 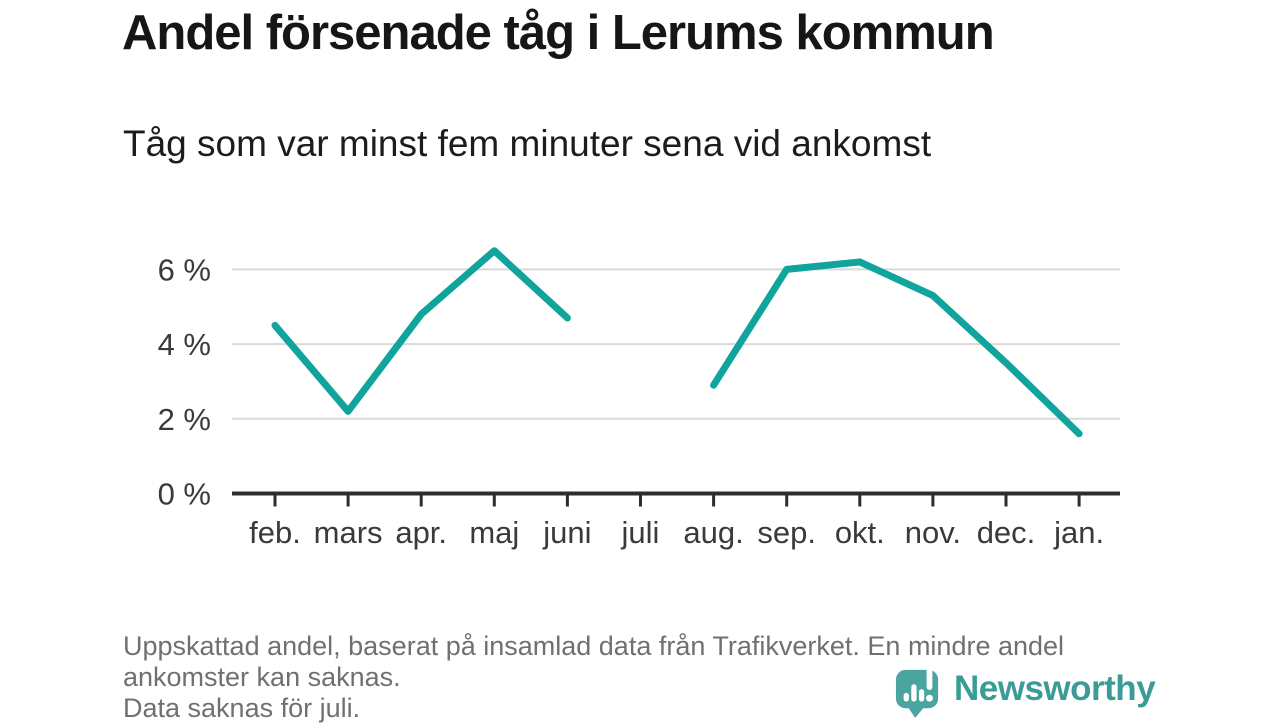 What do you see at coordinates (933, 532) in the screenshot?
I see `x-tick-label: nov.` at bounding box center [933, 532].